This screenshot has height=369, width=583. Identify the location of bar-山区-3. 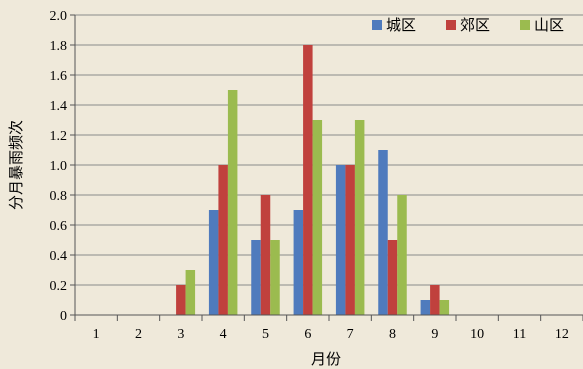
(190, 292).